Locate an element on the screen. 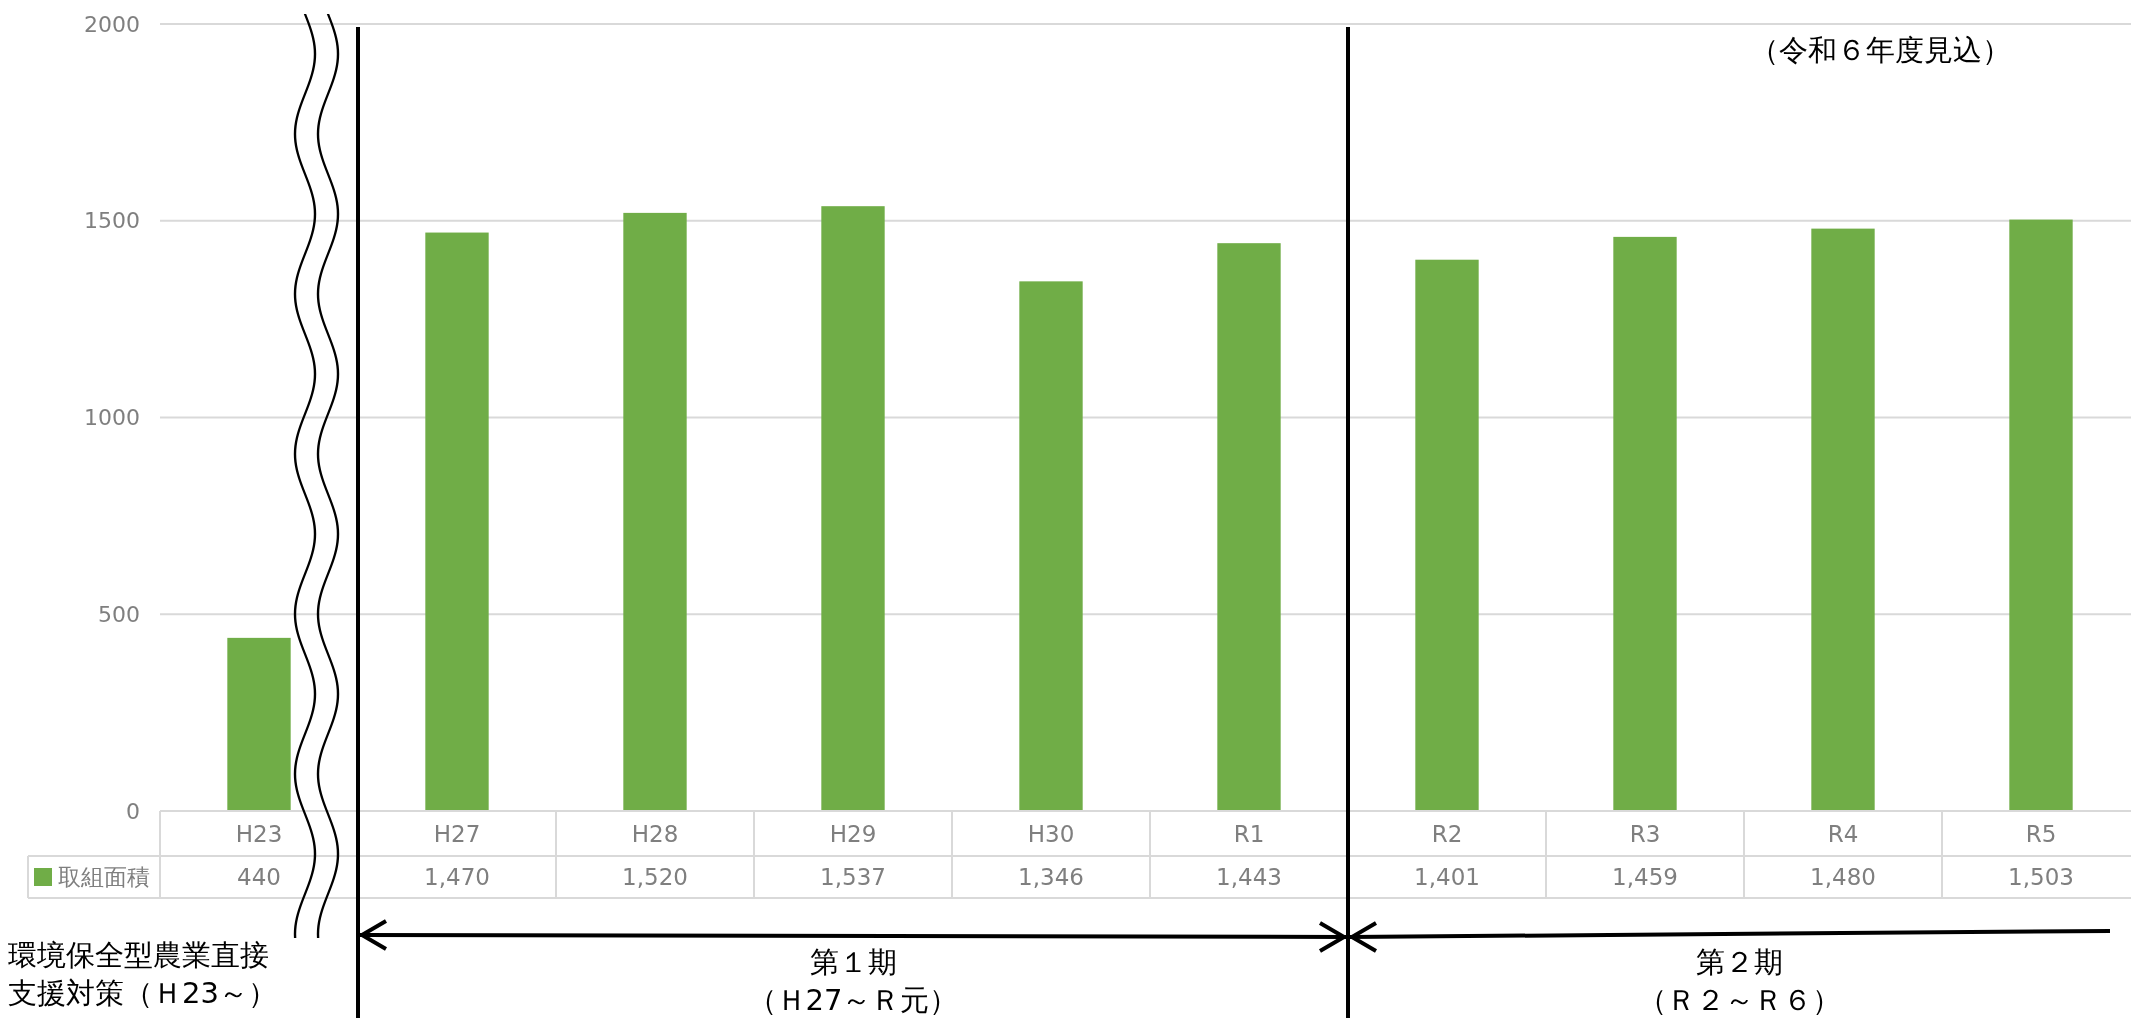 This screenshot has width=2131, height=1018. data-label: 1,401 is located at coordinates (1447, 877).